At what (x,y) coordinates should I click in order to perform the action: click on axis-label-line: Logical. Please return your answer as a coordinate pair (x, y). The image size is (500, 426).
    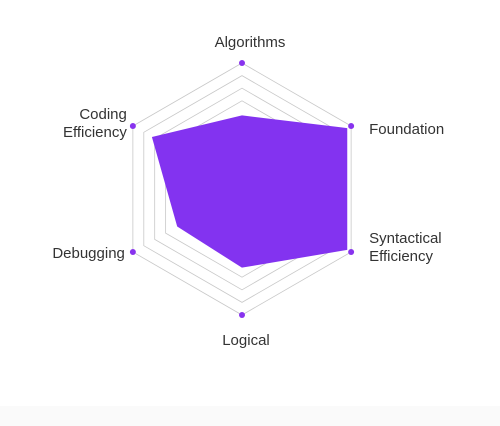
    Looking at the image, I should click on (246, 340).